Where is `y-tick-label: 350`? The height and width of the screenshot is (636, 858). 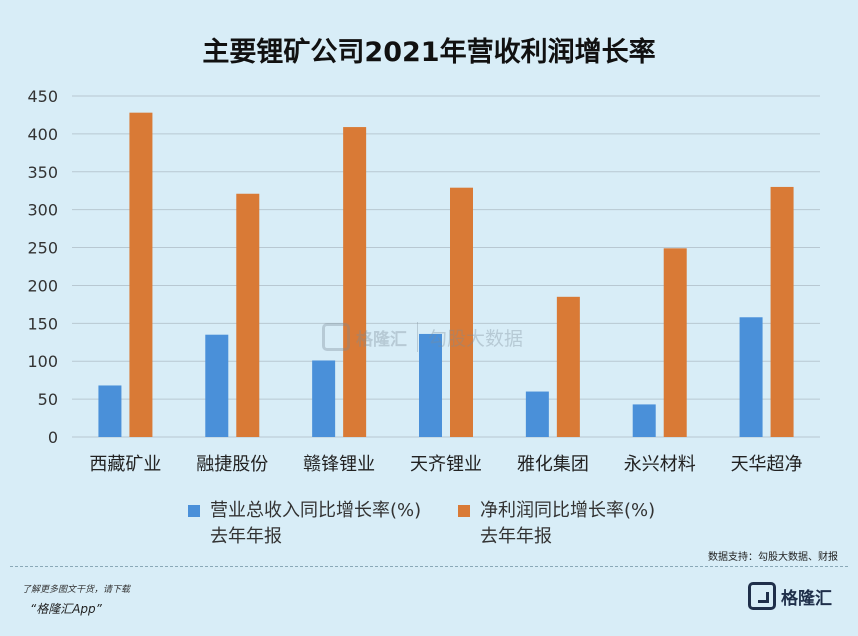 y-tick-label: 350 is located at coordinates (42, 172).